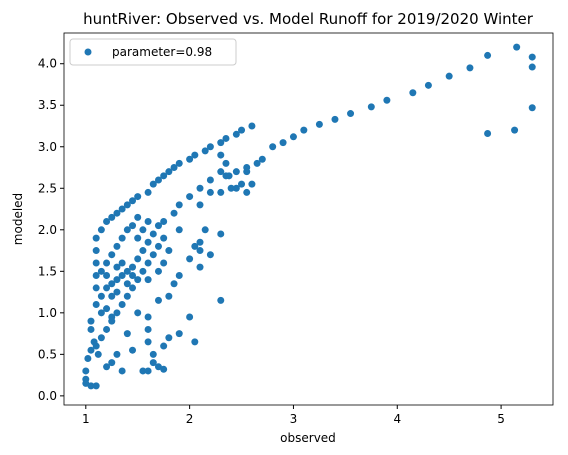 This screenshot has width=568, height=455. Describe the element at coordinates (18, 219) in the screenshot. I see `y-axis-label: modeled` at that location.